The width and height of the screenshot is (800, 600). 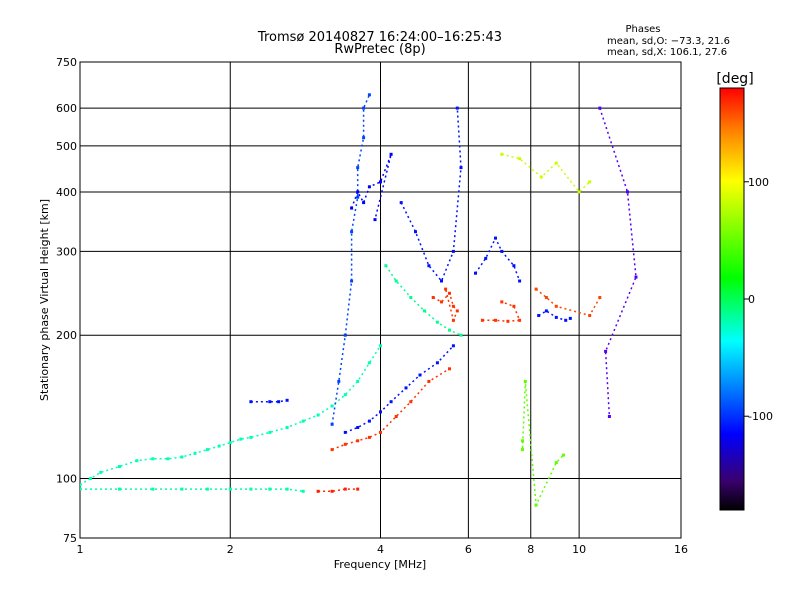 What do you see at coordinates (734, 79) in the screenshot?
I see `colorbar-label: [deg]` at bounding box center [734, 79].